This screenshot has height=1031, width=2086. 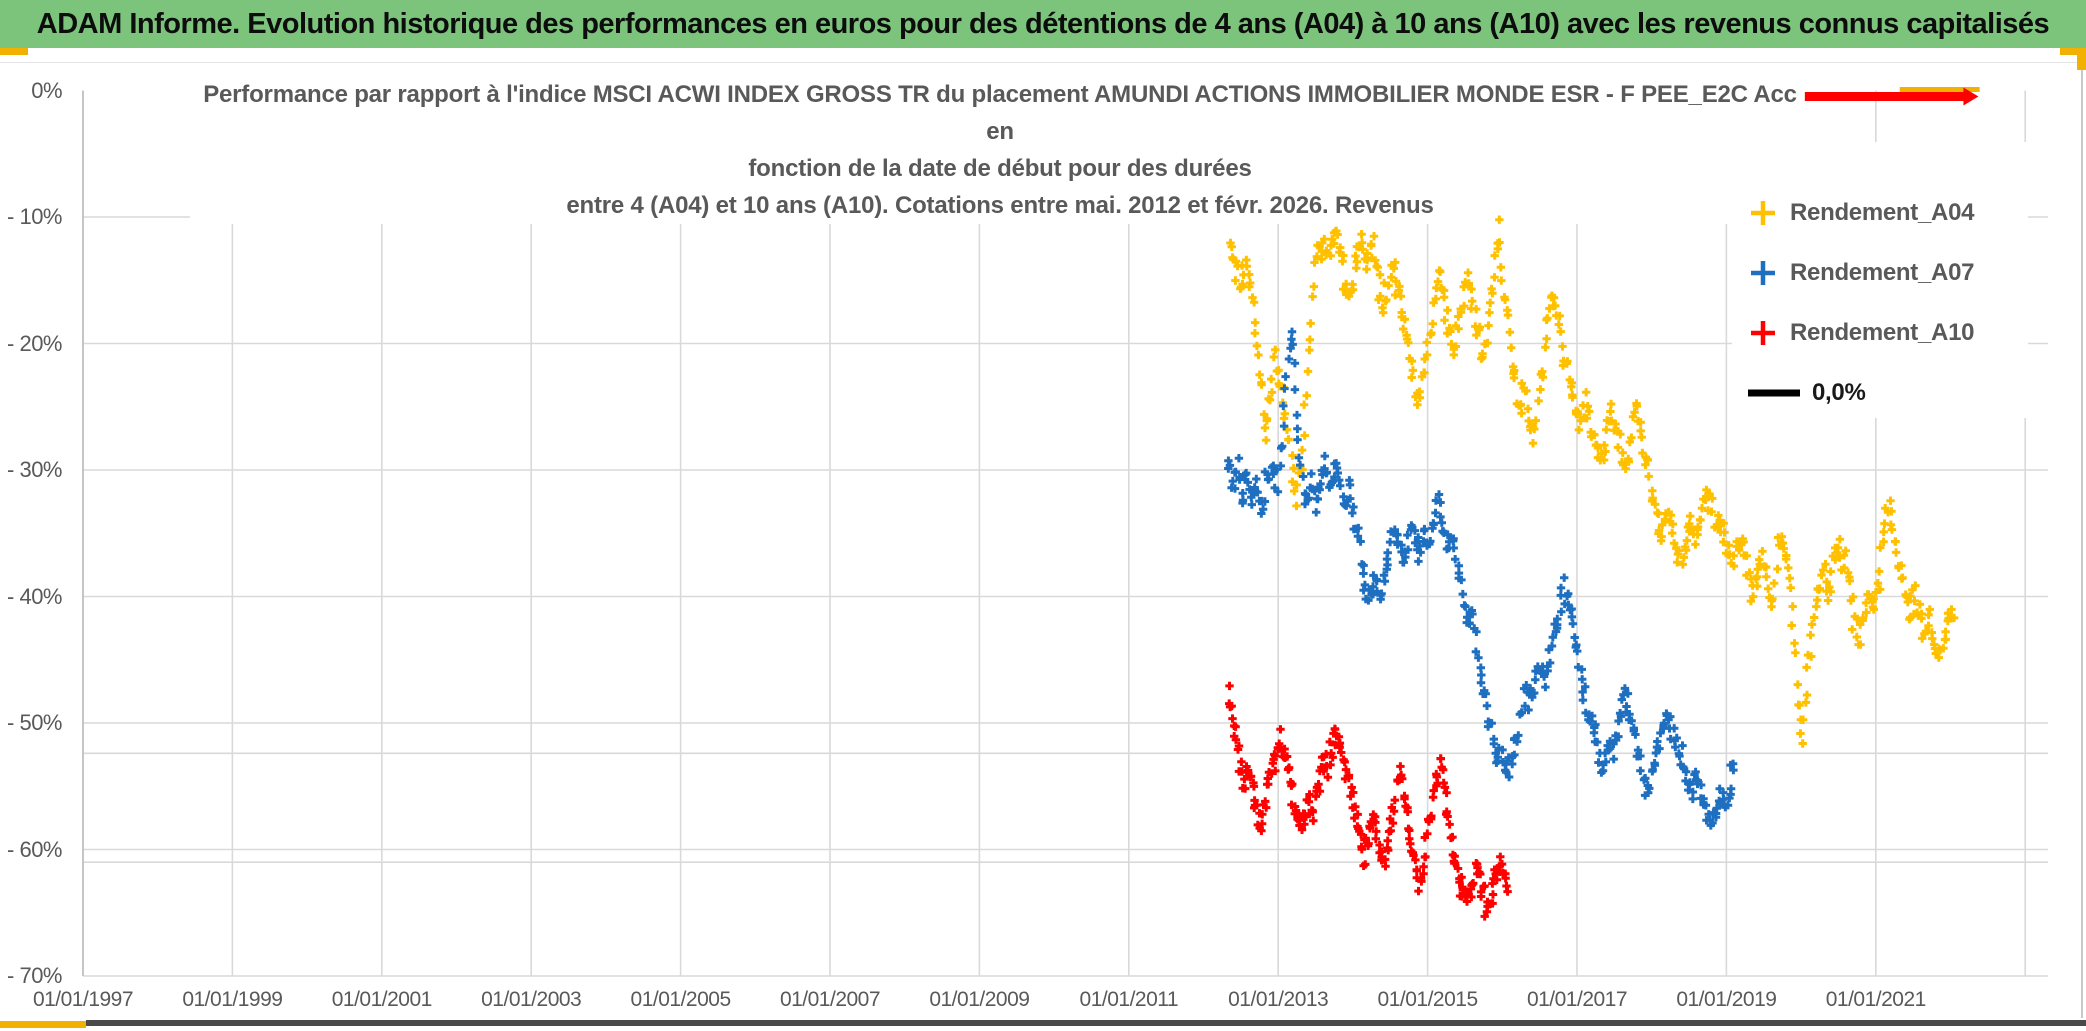 What do you see at coordinates (46, 90) in the screenshot?
I see `y-axis-label: 0%` at bounding box center [46, 90].